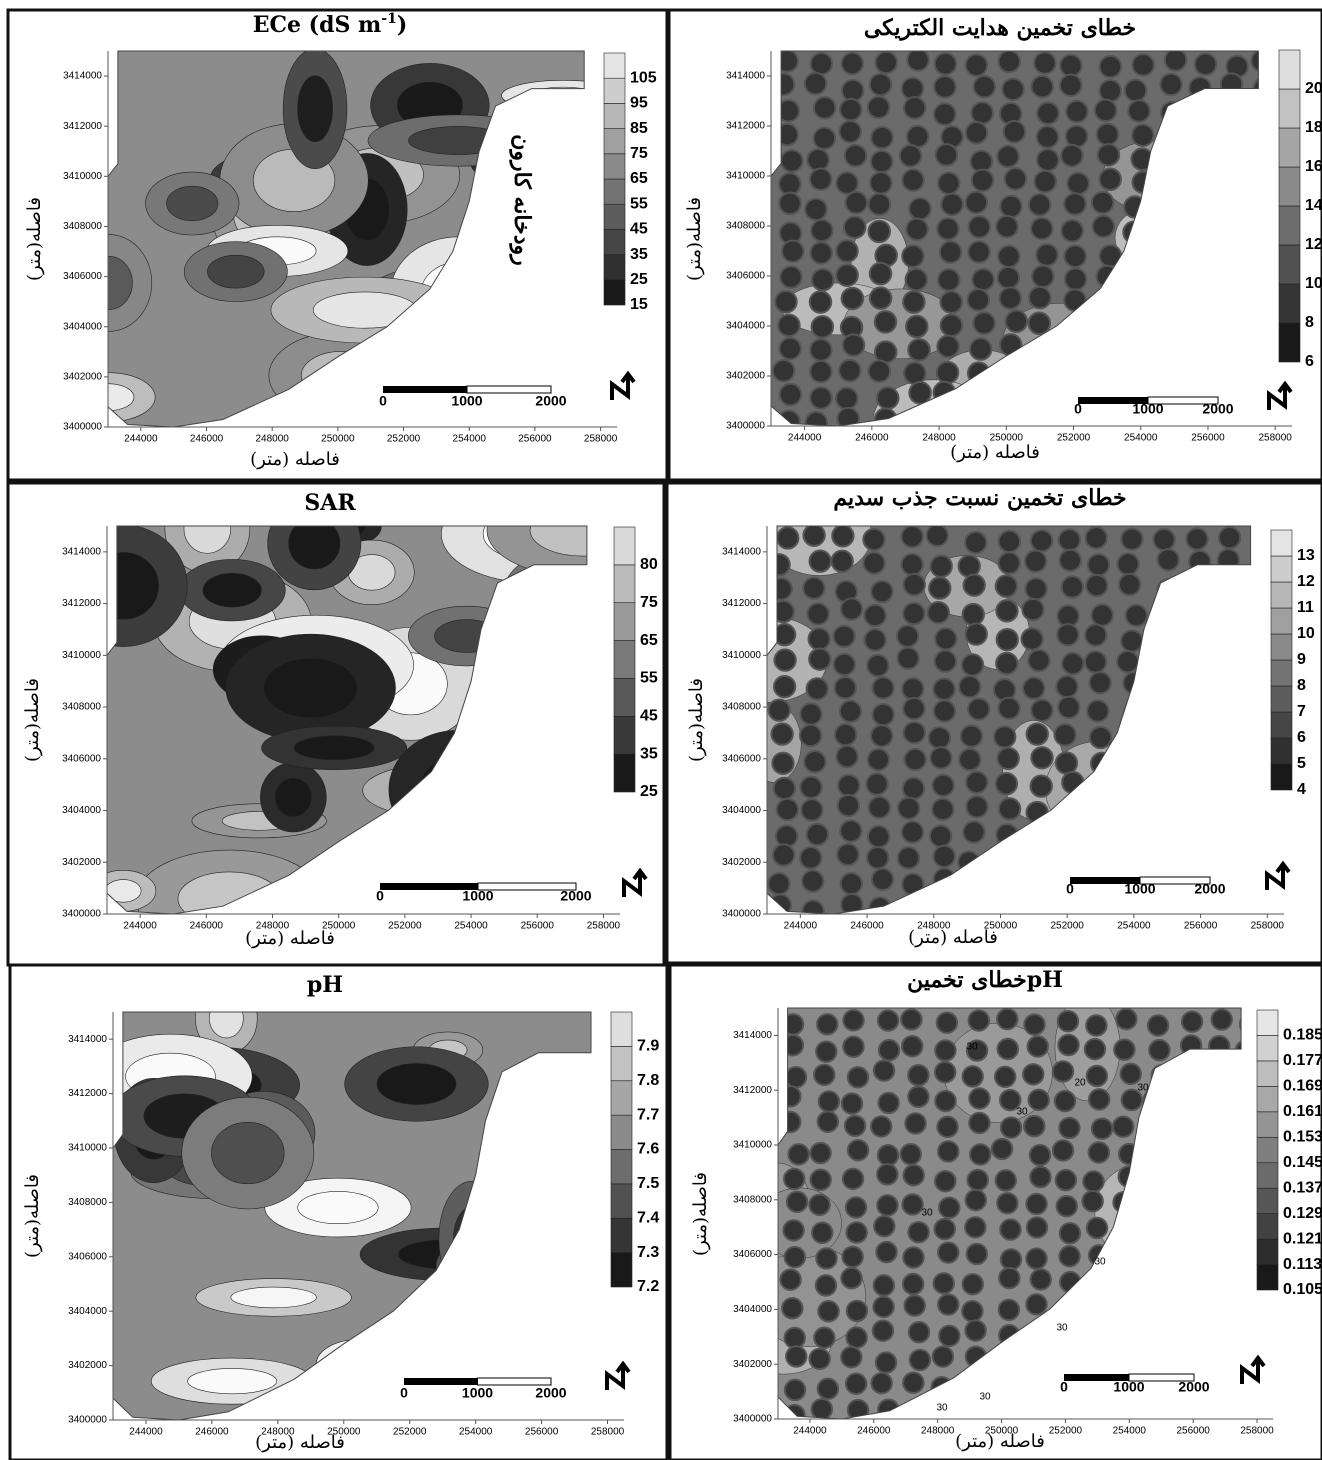 The image size is (1322, 1460). Describe the element at coordinates (82, 326) in the screenshot. I see `y-tick-label: 3404000` at that location.